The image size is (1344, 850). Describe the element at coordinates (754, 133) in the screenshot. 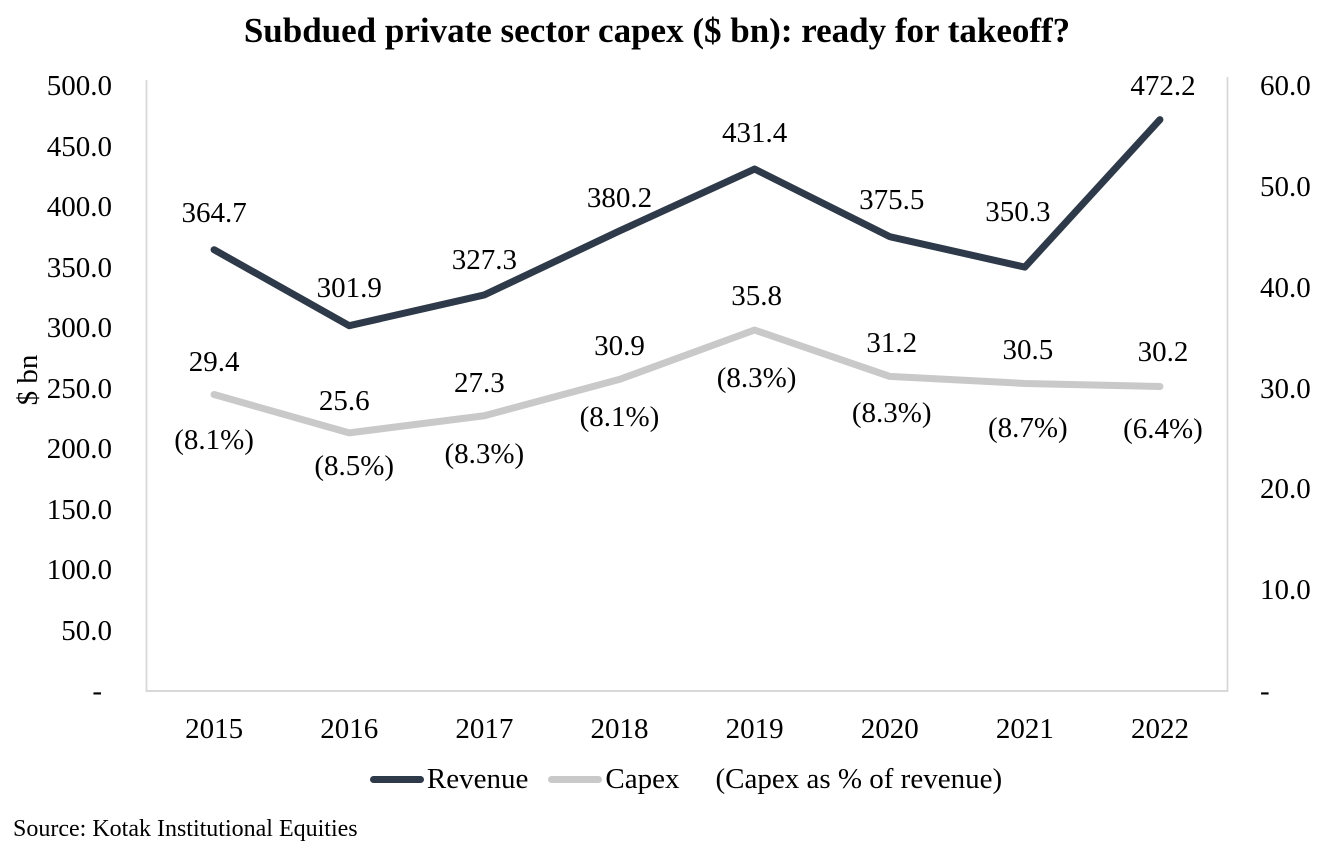

I see `revenue-data-label: 431.4` at that location.